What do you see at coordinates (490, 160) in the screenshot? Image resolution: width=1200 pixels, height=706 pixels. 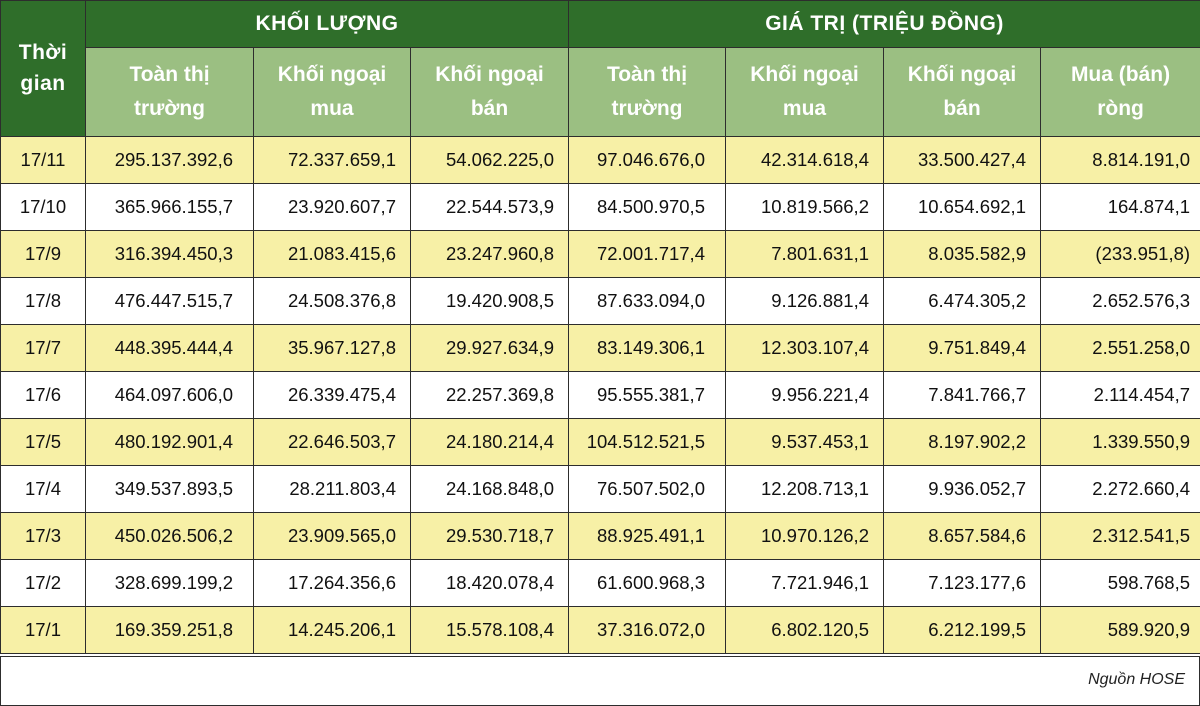 I see `cell-vol-foreign-sell: 54.062.225,0` at bounding box center [490, 160].